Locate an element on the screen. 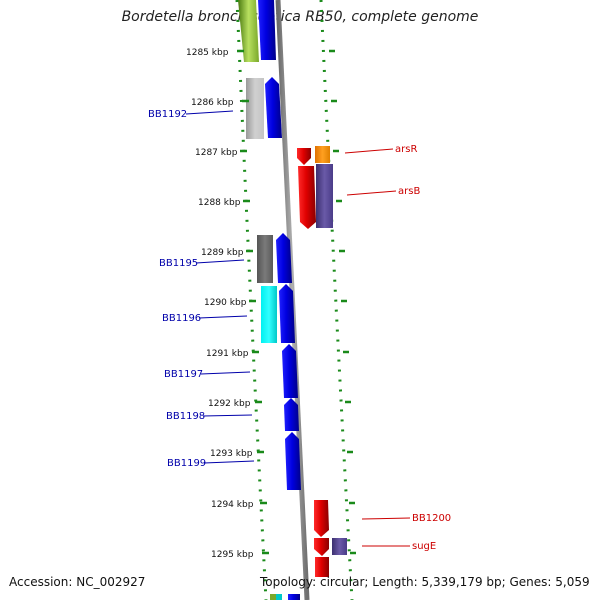 The width and height of the screenshot is (600, 600). tick-1291: 1291 kbp is located at coordinates (232, 354).